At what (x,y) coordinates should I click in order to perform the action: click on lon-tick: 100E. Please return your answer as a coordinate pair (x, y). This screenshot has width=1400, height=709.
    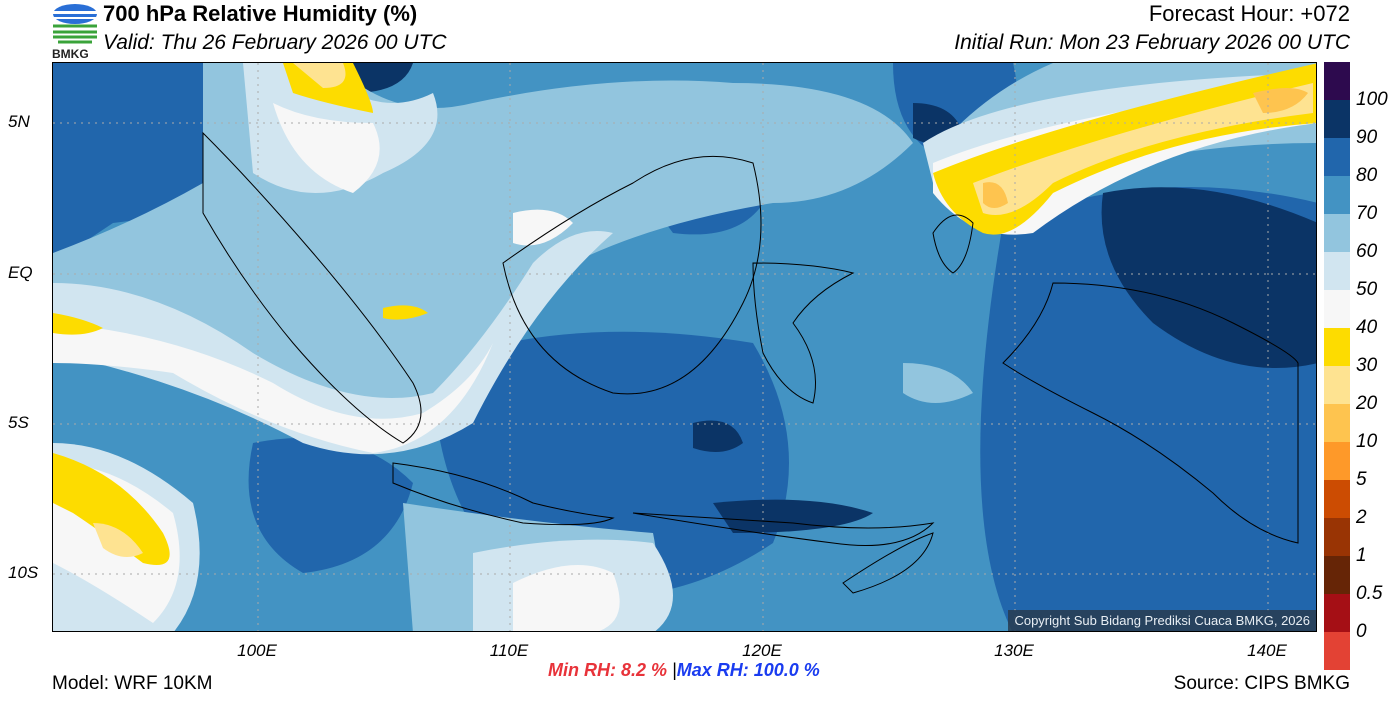
    Looking at the image, I should click on (257, 650).